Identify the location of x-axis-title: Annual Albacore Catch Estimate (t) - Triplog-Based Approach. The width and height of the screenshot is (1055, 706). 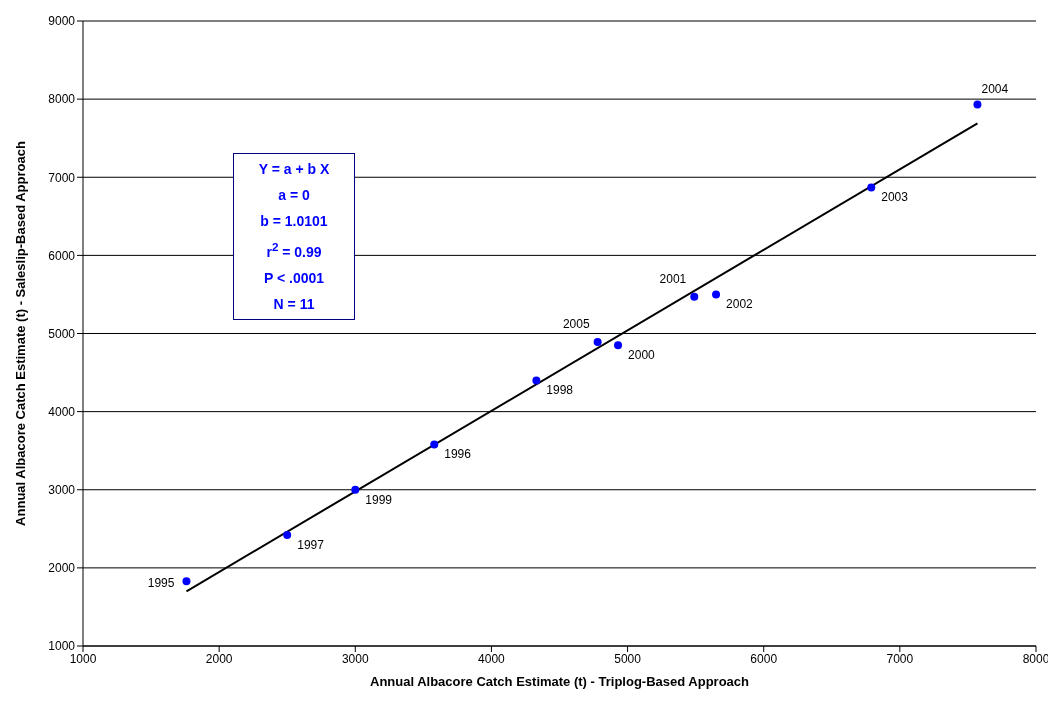
(560, 681).